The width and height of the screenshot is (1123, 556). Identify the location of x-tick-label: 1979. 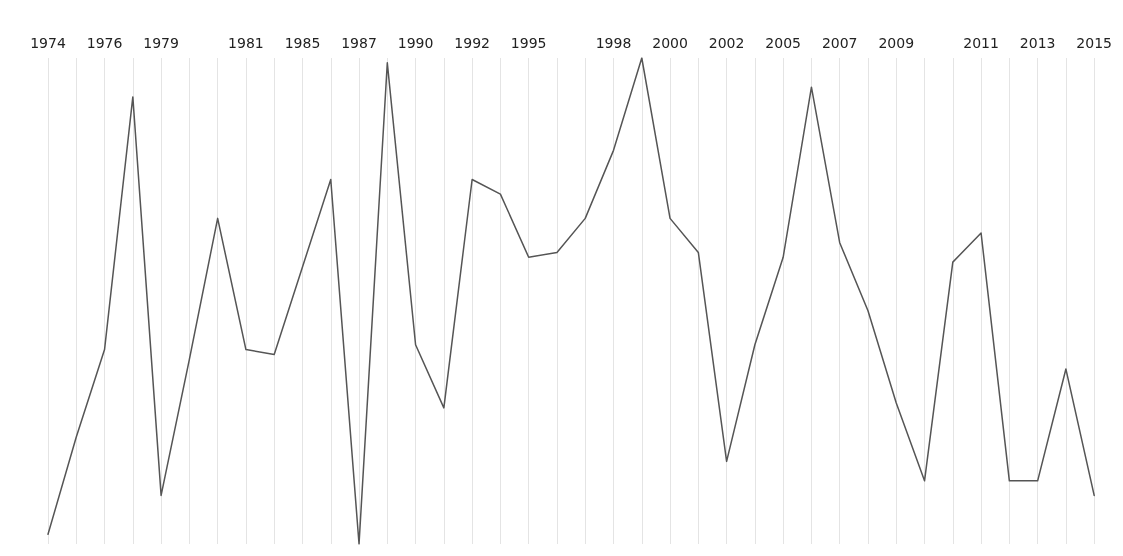
(161, 43).